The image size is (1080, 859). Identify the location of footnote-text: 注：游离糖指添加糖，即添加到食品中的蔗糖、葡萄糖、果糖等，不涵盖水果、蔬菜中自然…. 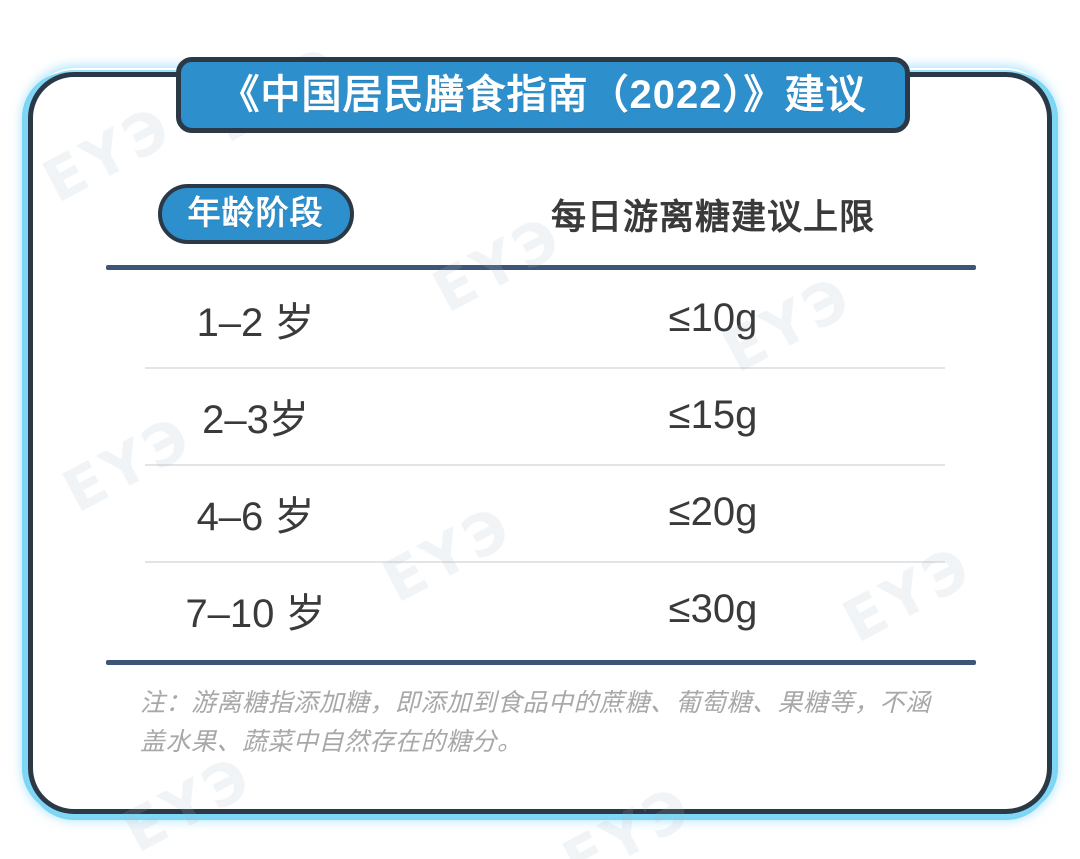
(535, 722).